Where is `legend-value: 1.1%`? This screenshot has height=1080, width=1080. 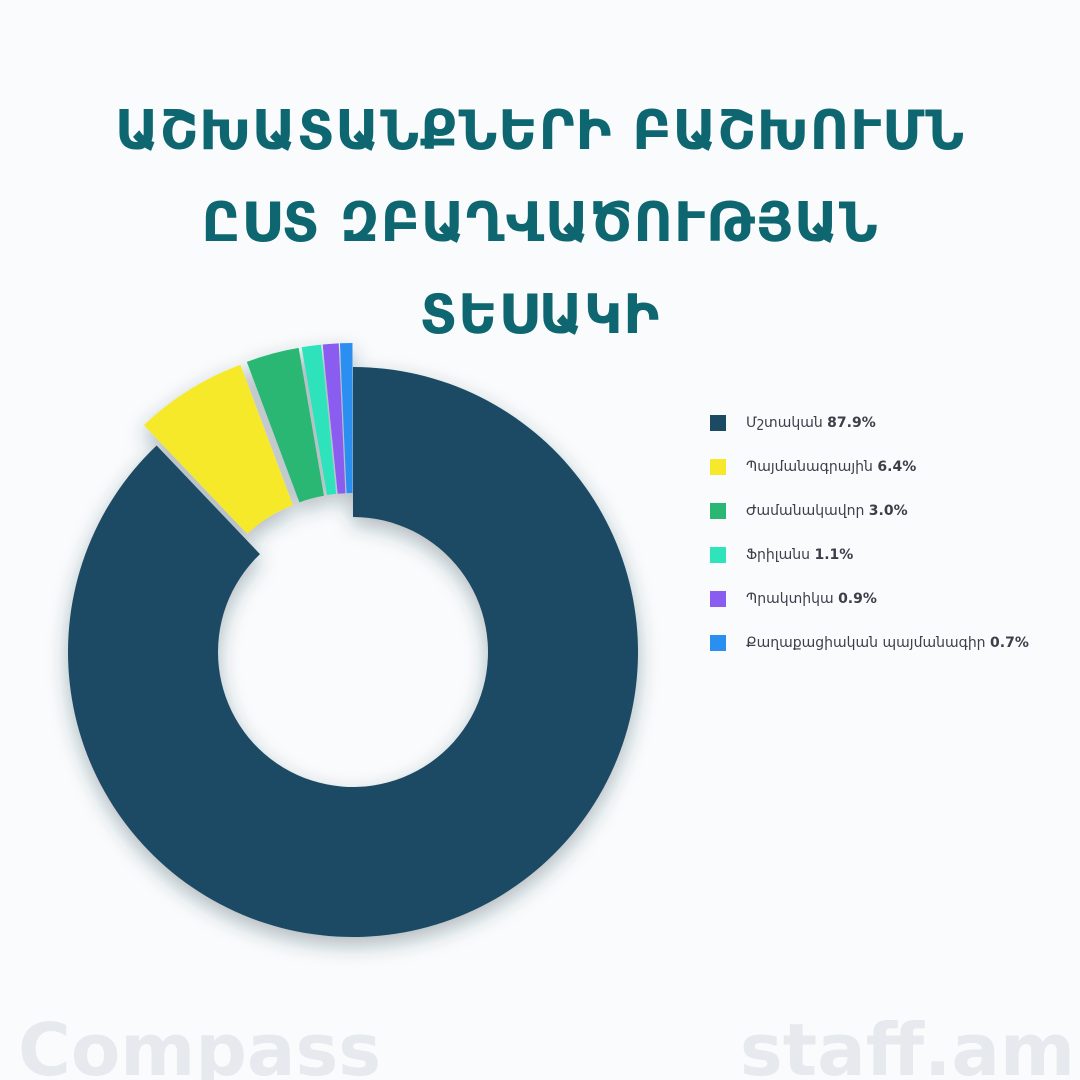 legend-value: 1.1% is located at coordinates (833, 555).